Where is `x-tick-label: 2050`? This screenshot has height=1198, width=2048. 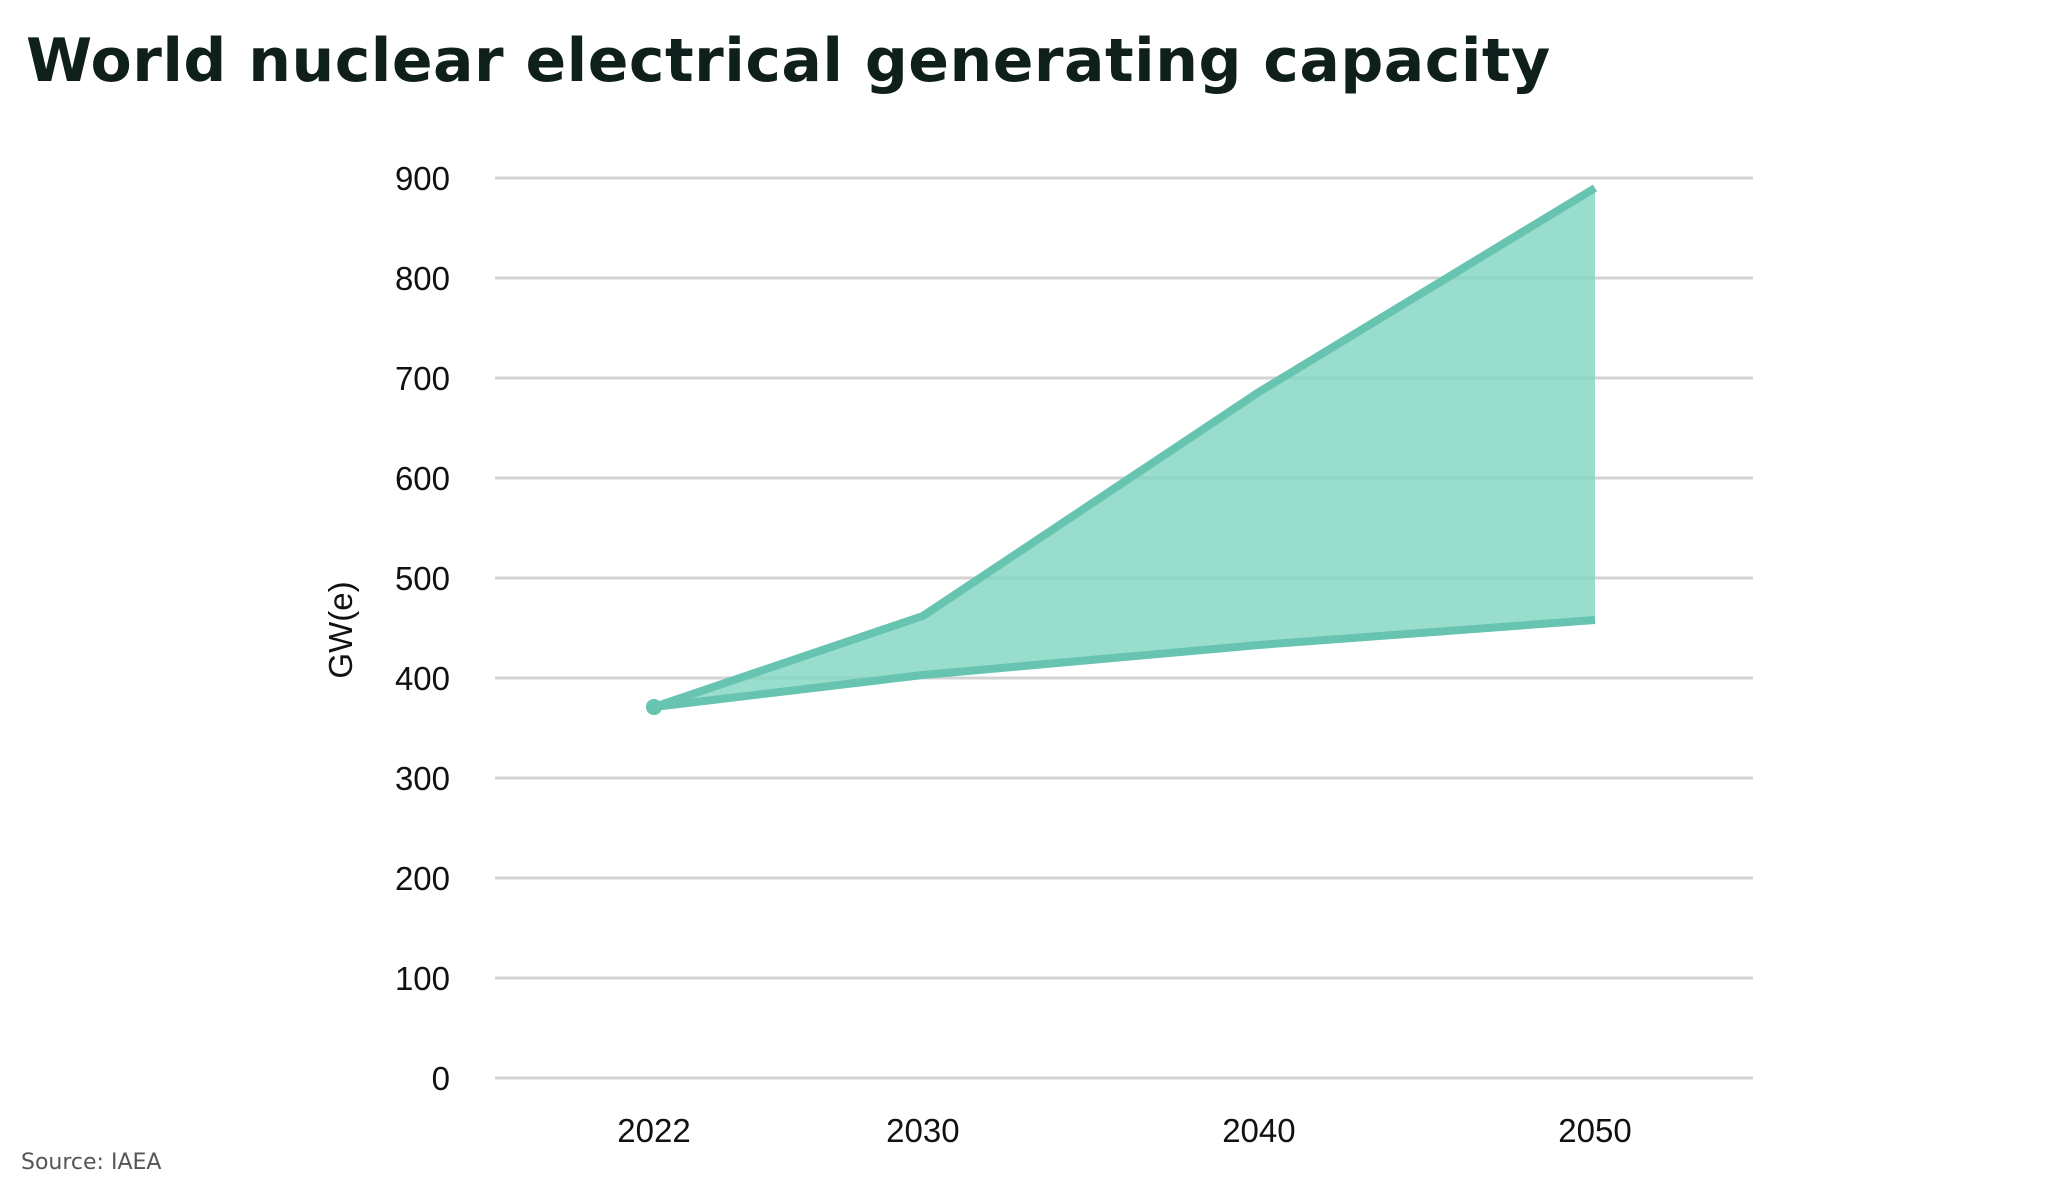 x-tick-label: 2050 is located at coordinates (1594, 1130).